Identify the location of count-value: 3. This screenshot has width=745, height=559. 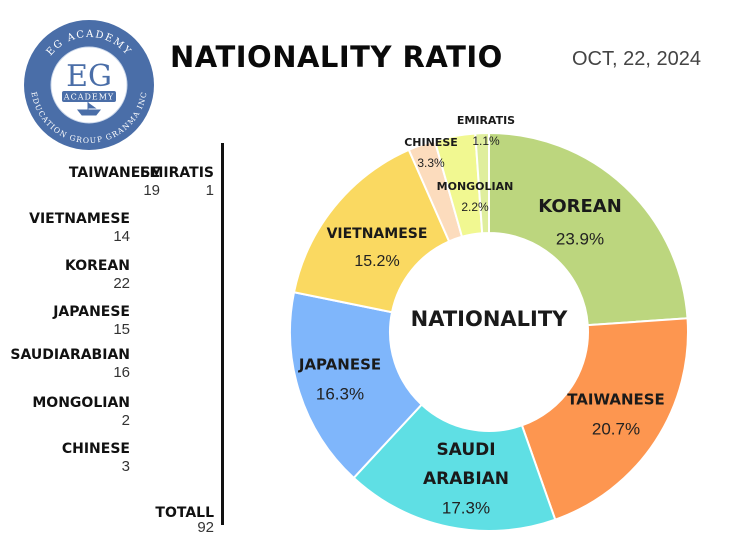
(125, 466).